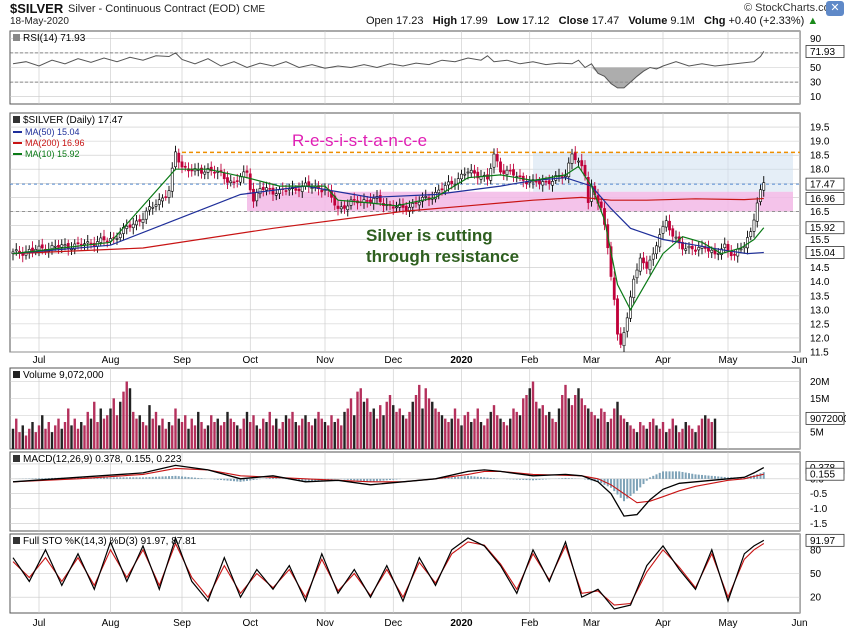  Describe the element at coordinates (111, 360) in the screenshot. I see `month-label: Aug` at that location.